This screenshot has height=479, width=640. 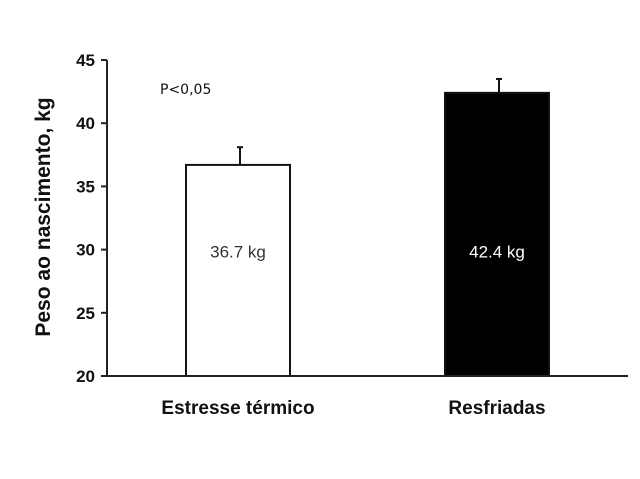 I want to click on y-tick-label: 35, so click(x=85, y=186).